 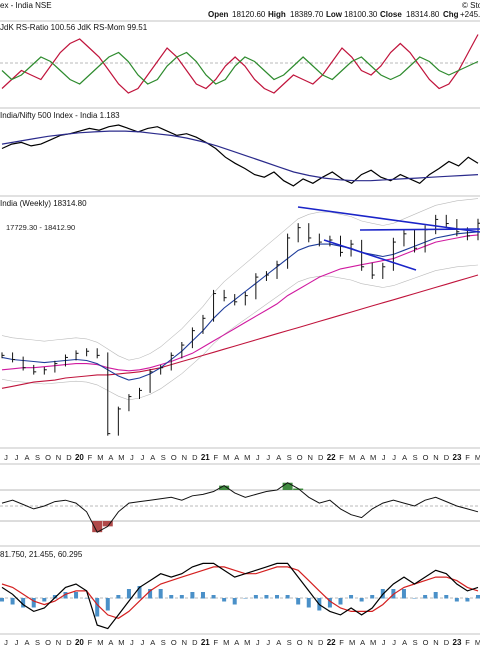 What do you see at coordinates (218, 14) in the screenshot?
I see `open-label: Open` at bounding box center [218, 14].